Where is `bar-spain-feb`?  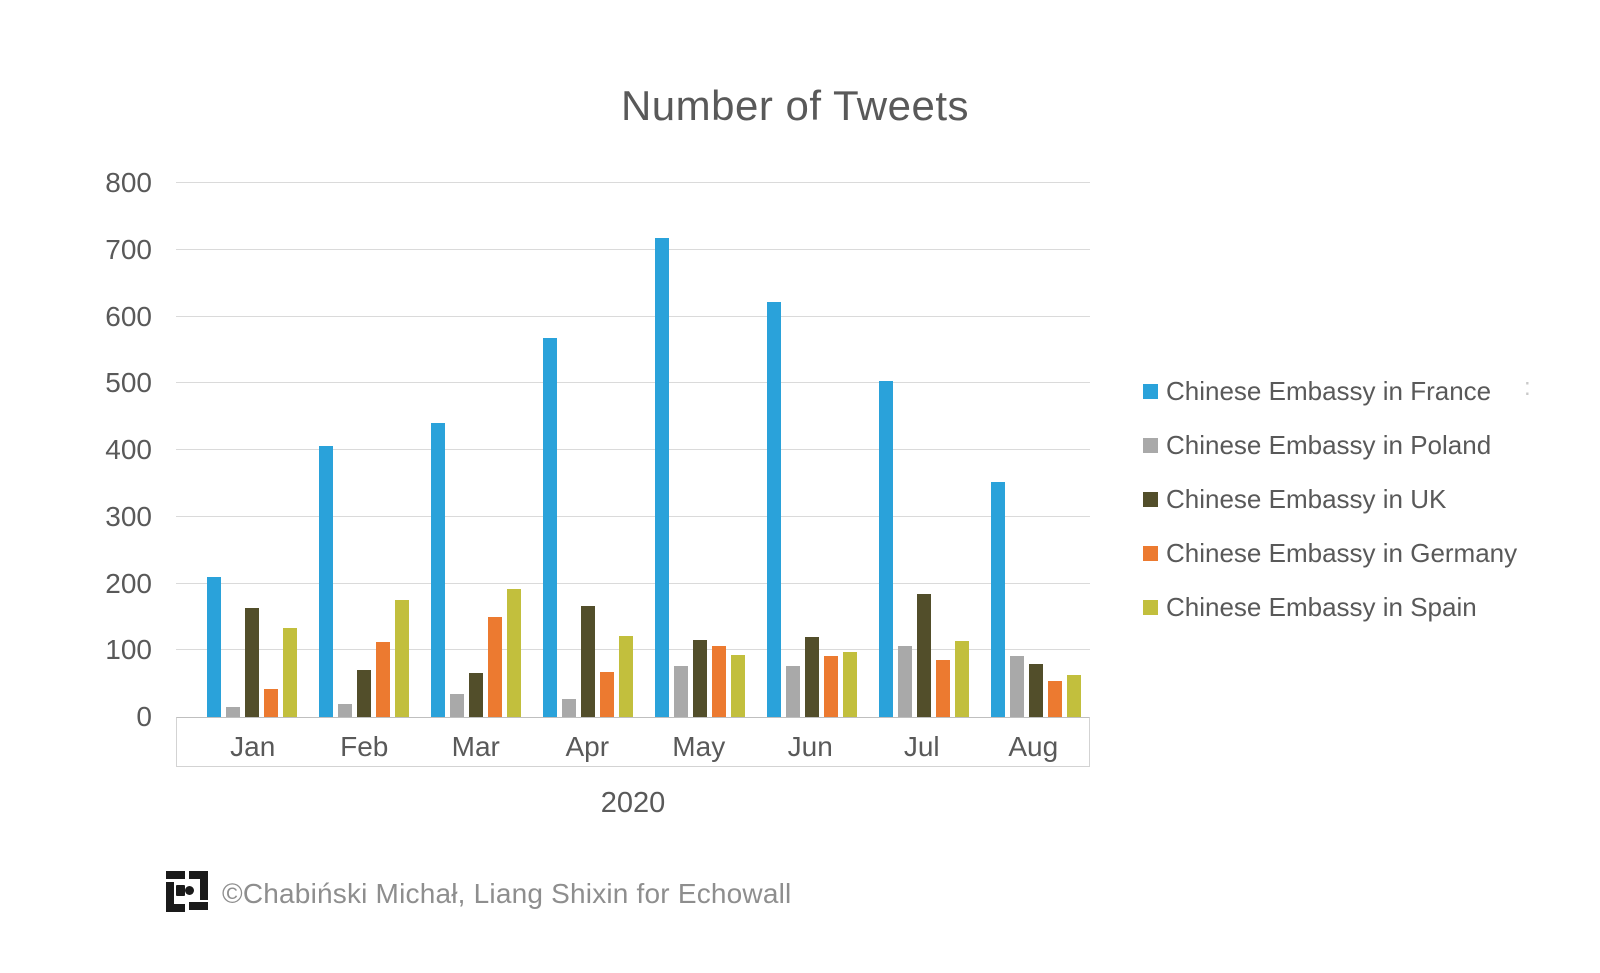
bar-spain-feb is located at coordinates (402, 658).